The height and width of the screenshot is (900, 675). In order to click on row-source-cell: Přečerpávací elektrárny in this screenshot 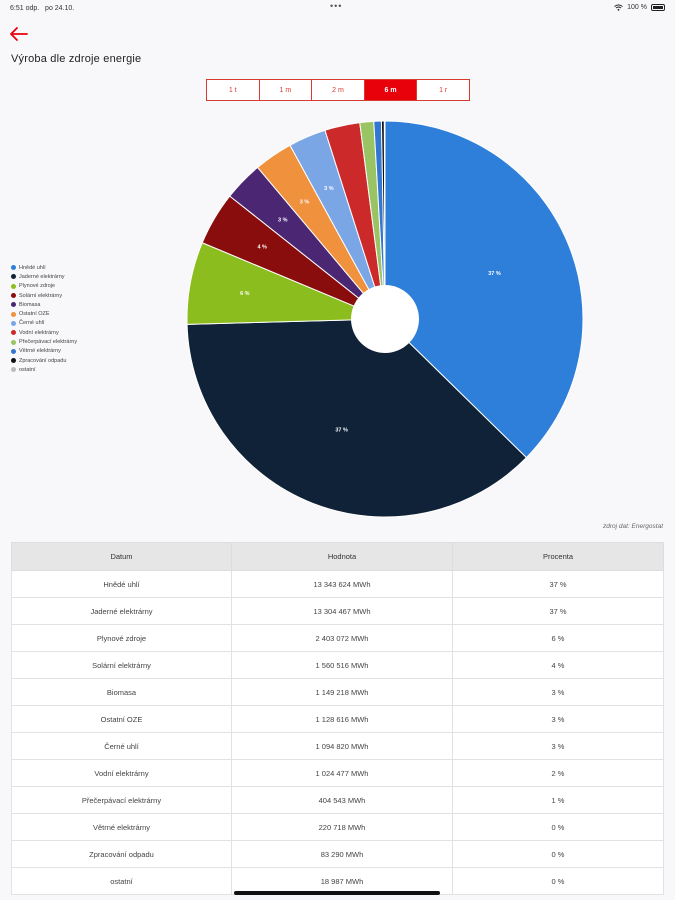, I will do `click(121, 800)`.